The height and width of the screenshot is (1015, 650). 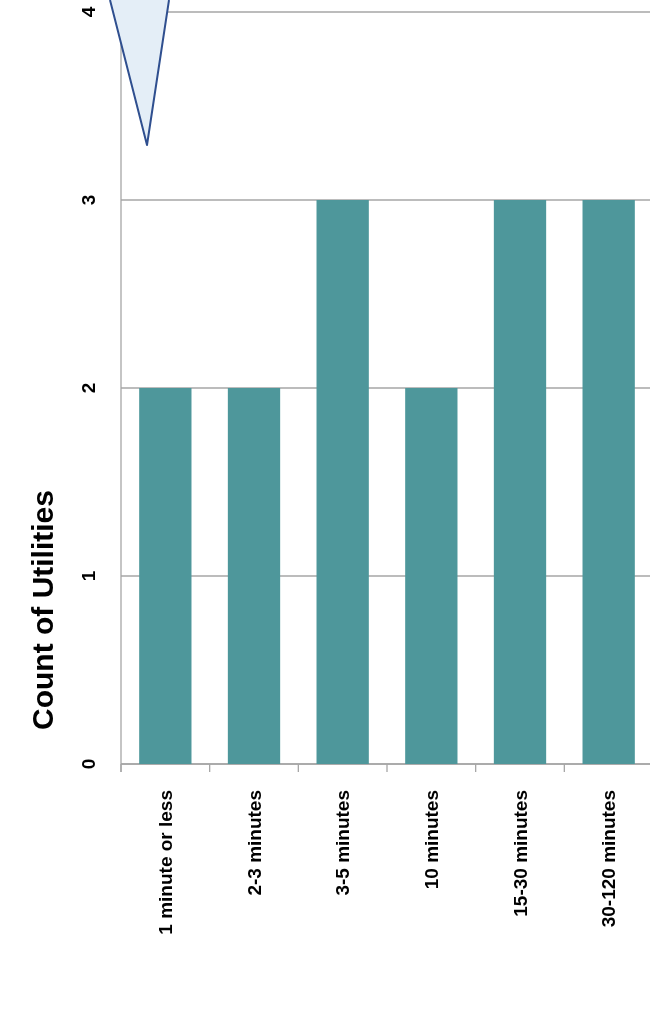 I want to click on y-tick-label: 2, so click(x=88, y=388).